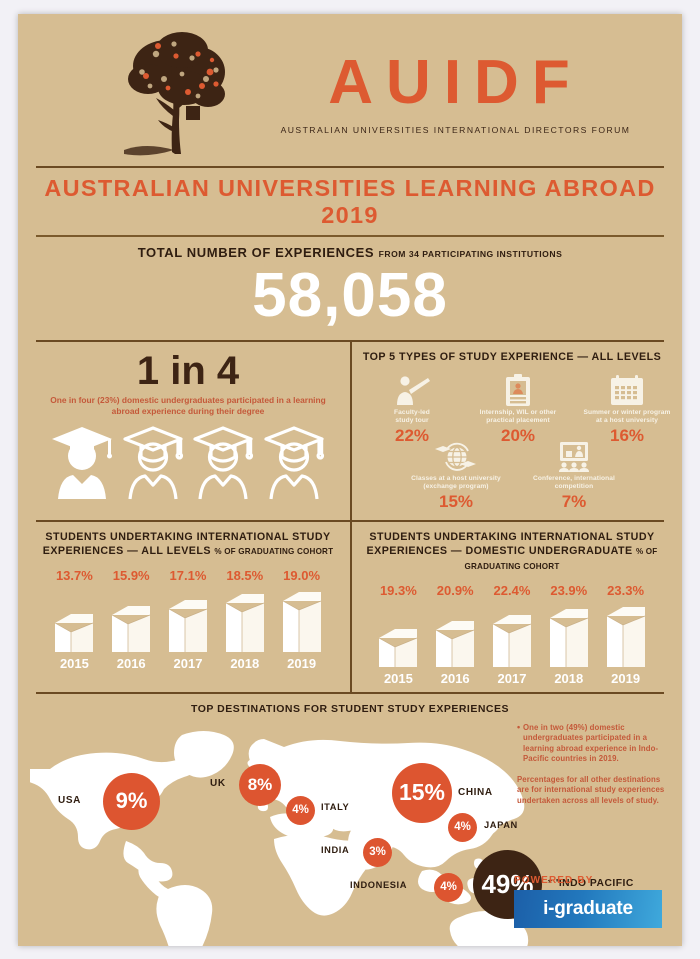  I want to click on map-label-india: INDIA, so click(335, 849).